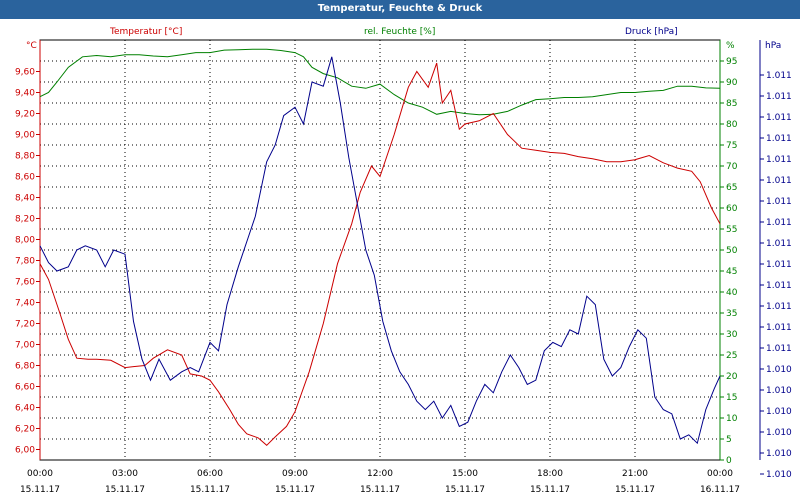 The width and height of the screenshot is (800, 500). What do you see at coordinates (732, 167) in the screenshot?
I see `humidity-tick-label: 70` at bounding box center [732, 167].